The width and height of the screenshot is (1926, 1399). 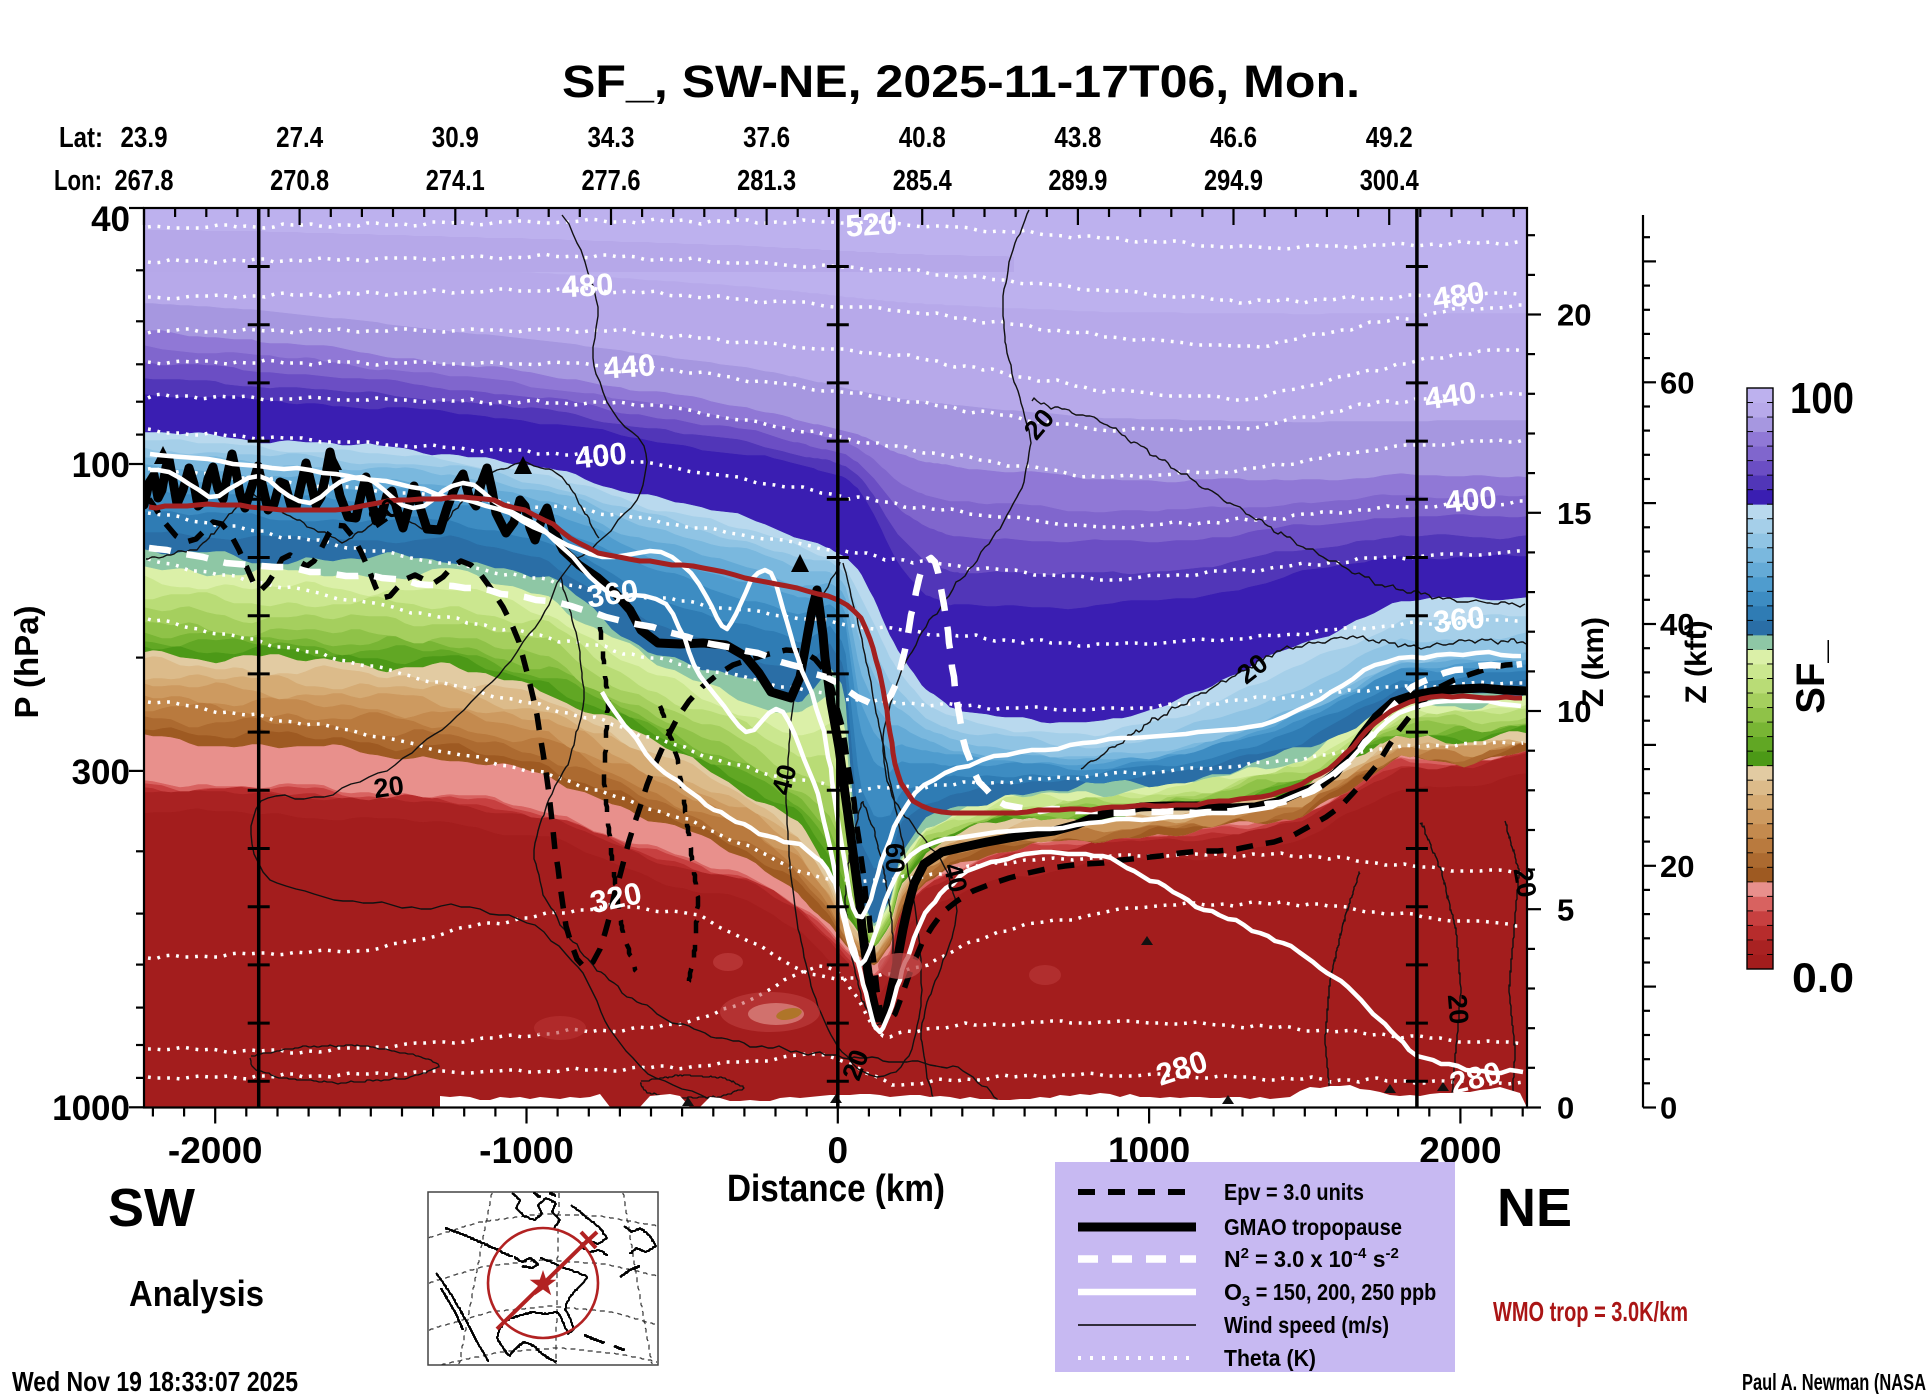 I want to click on svg-text: Lon:, so click(x=78, y=181).